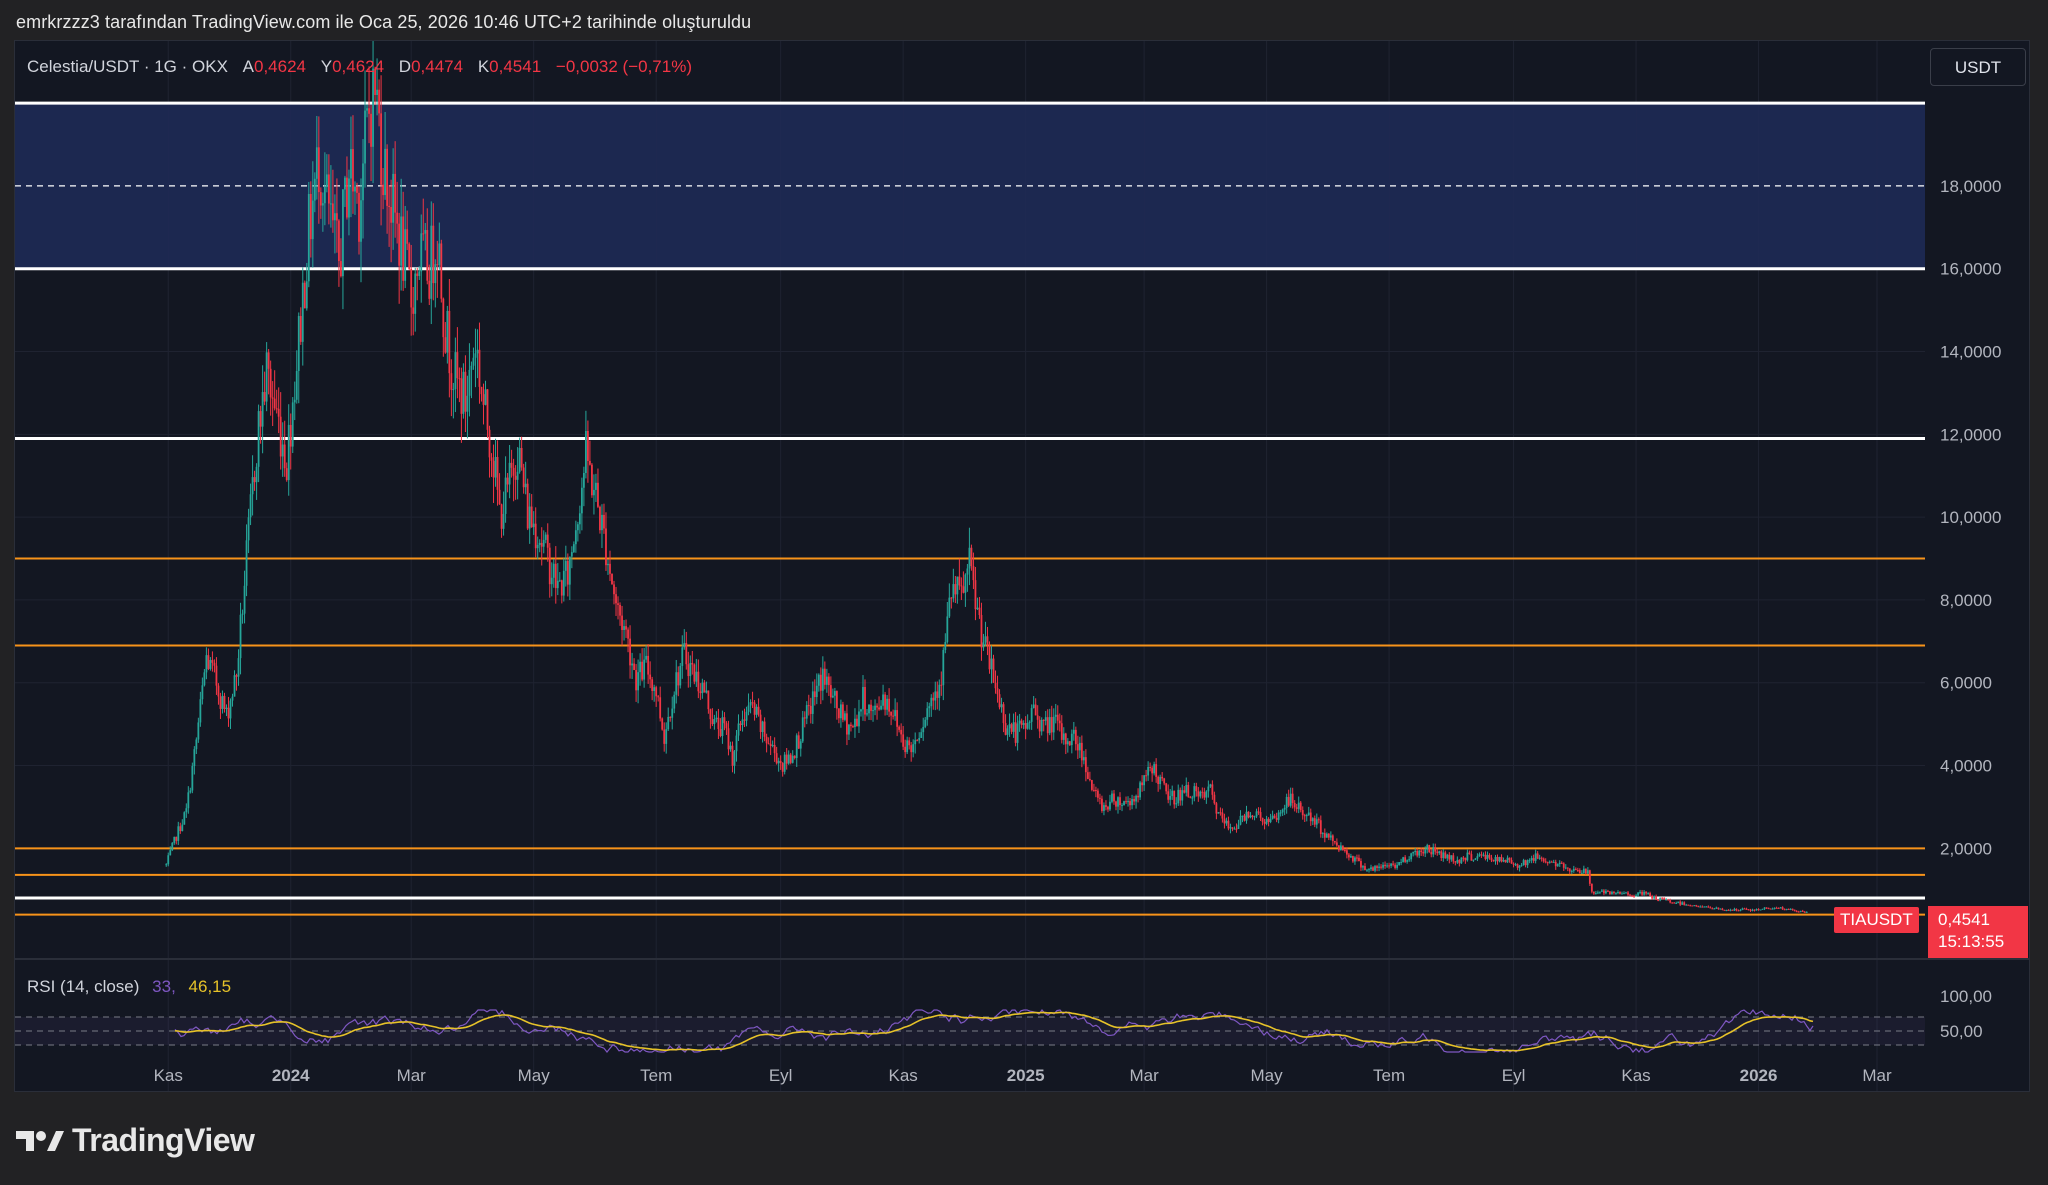  I want to click on low-label: D, so click(405, 66).